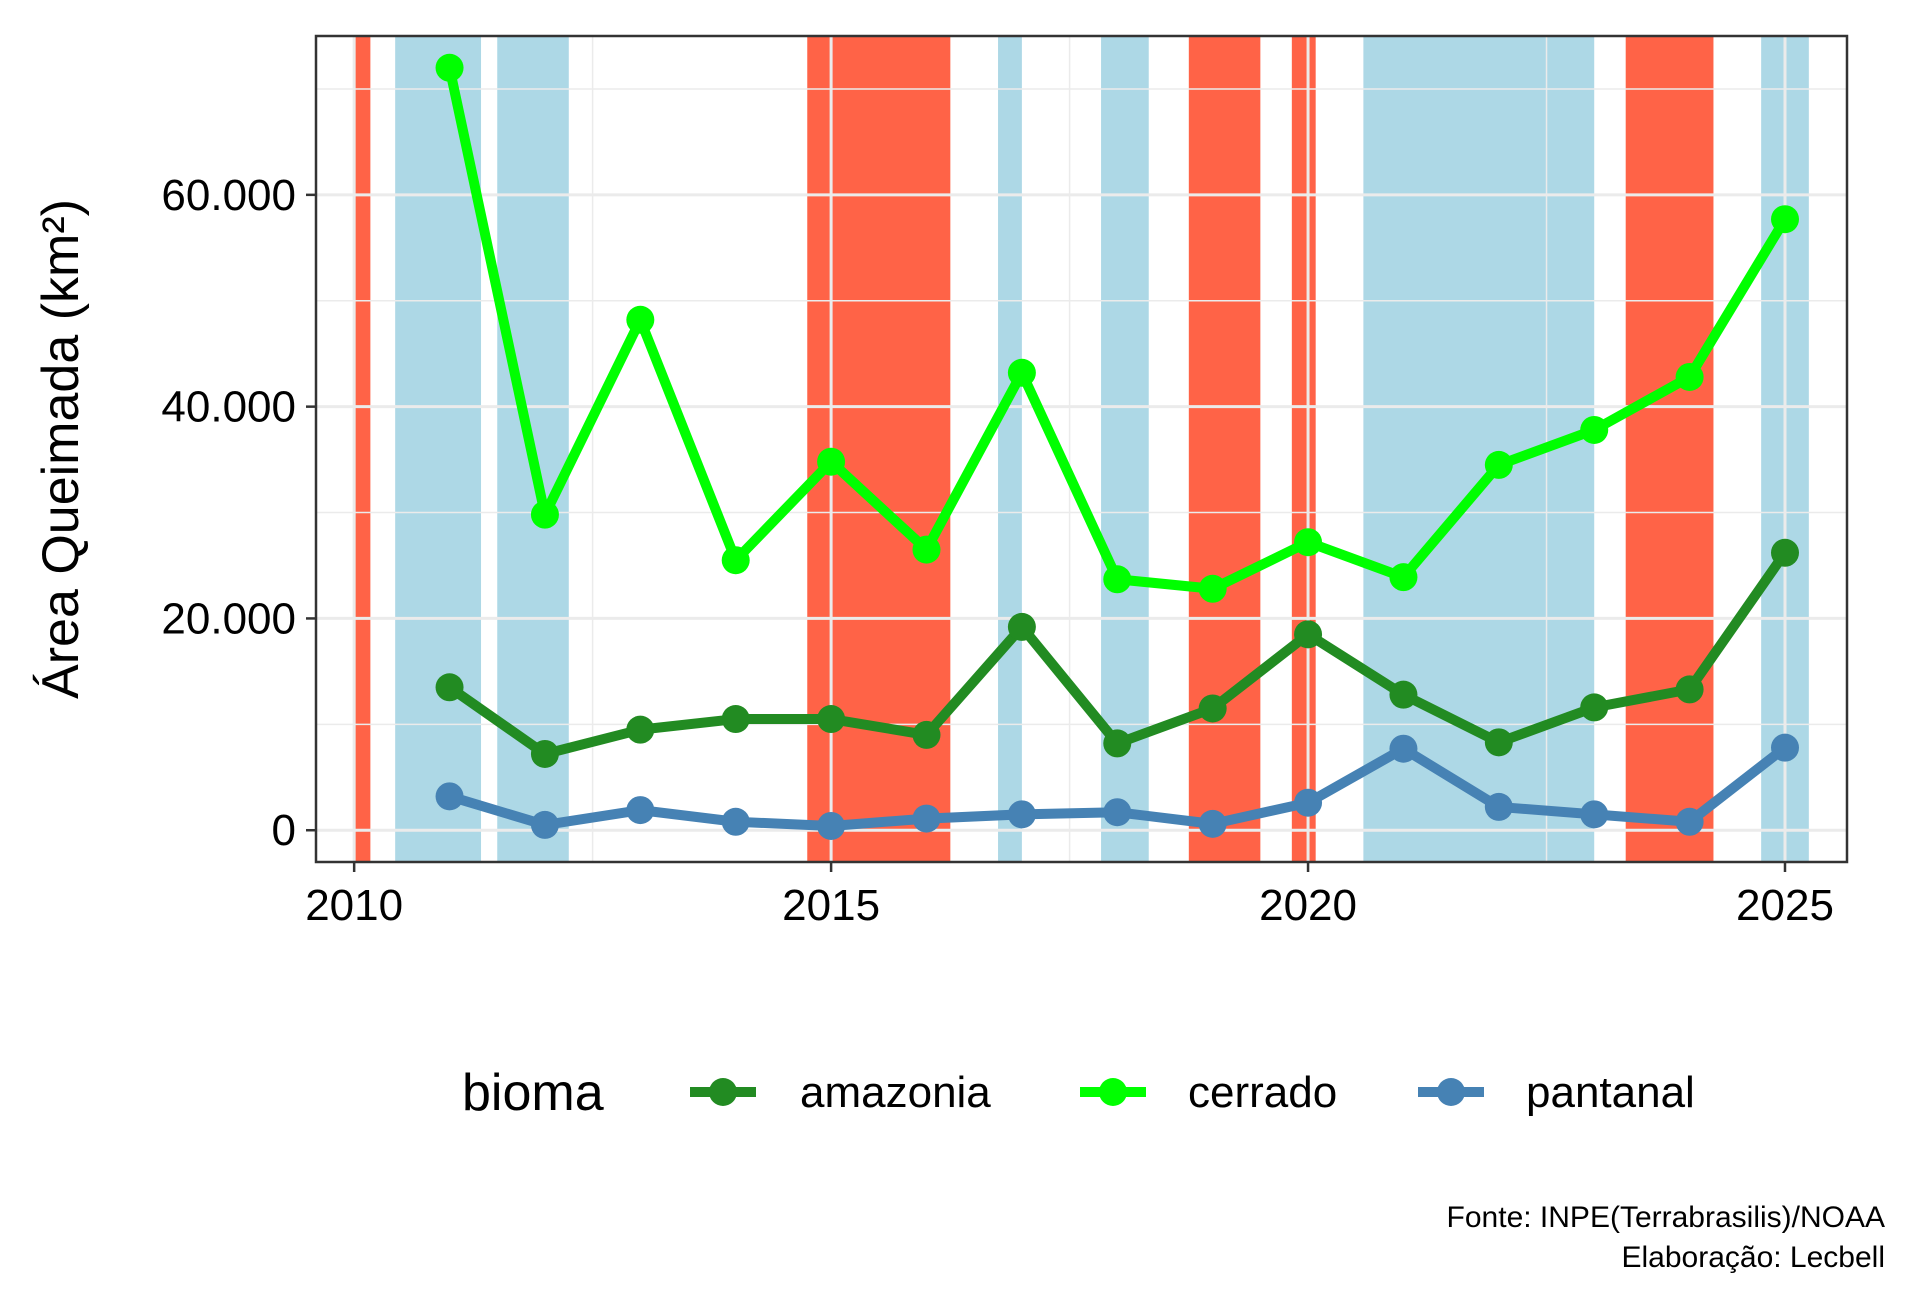  What do you see at coordinates (1212, 823) in the screenshot?
I see `data-point-pantanal-2019` at bounding box center [1212, 823].